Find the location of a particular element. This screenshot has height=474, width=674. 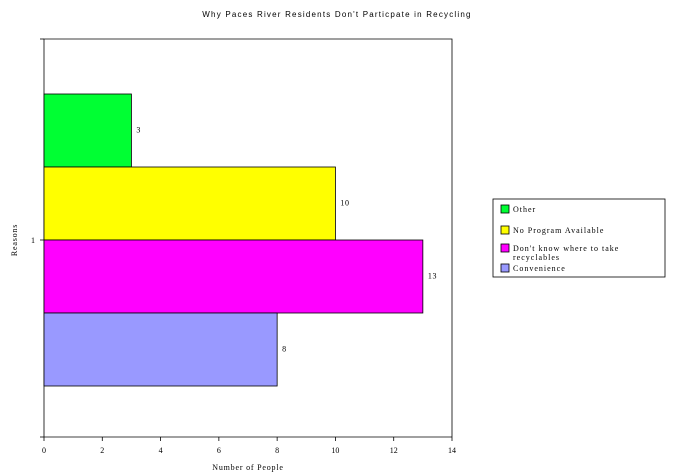

bar-don-t-know-where-to-take-recyclables is located at coordinates (233, 276).